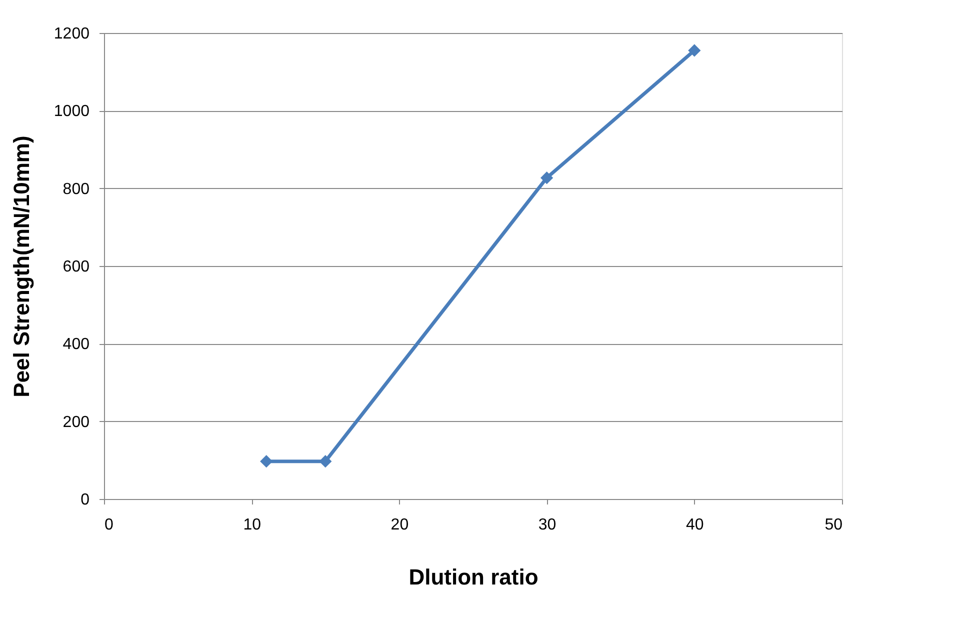 The height and width of the screenshot is (624, 959). I want to click on y-tick-label: 600, so click(76, 267).